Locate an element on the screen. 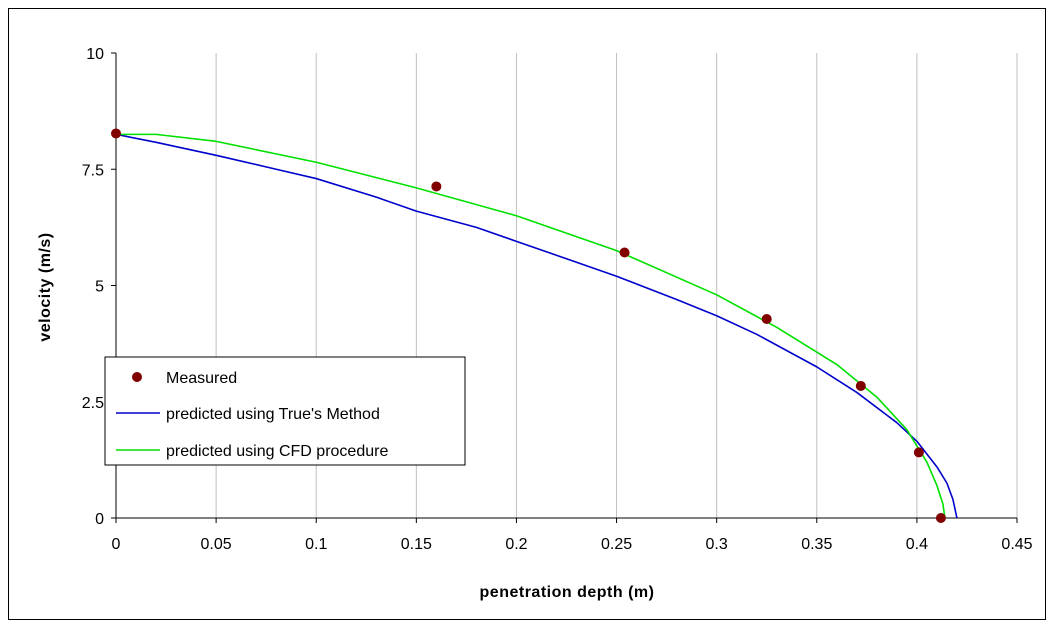  y-tick-label: 5 is located at coordinates (99, 287).